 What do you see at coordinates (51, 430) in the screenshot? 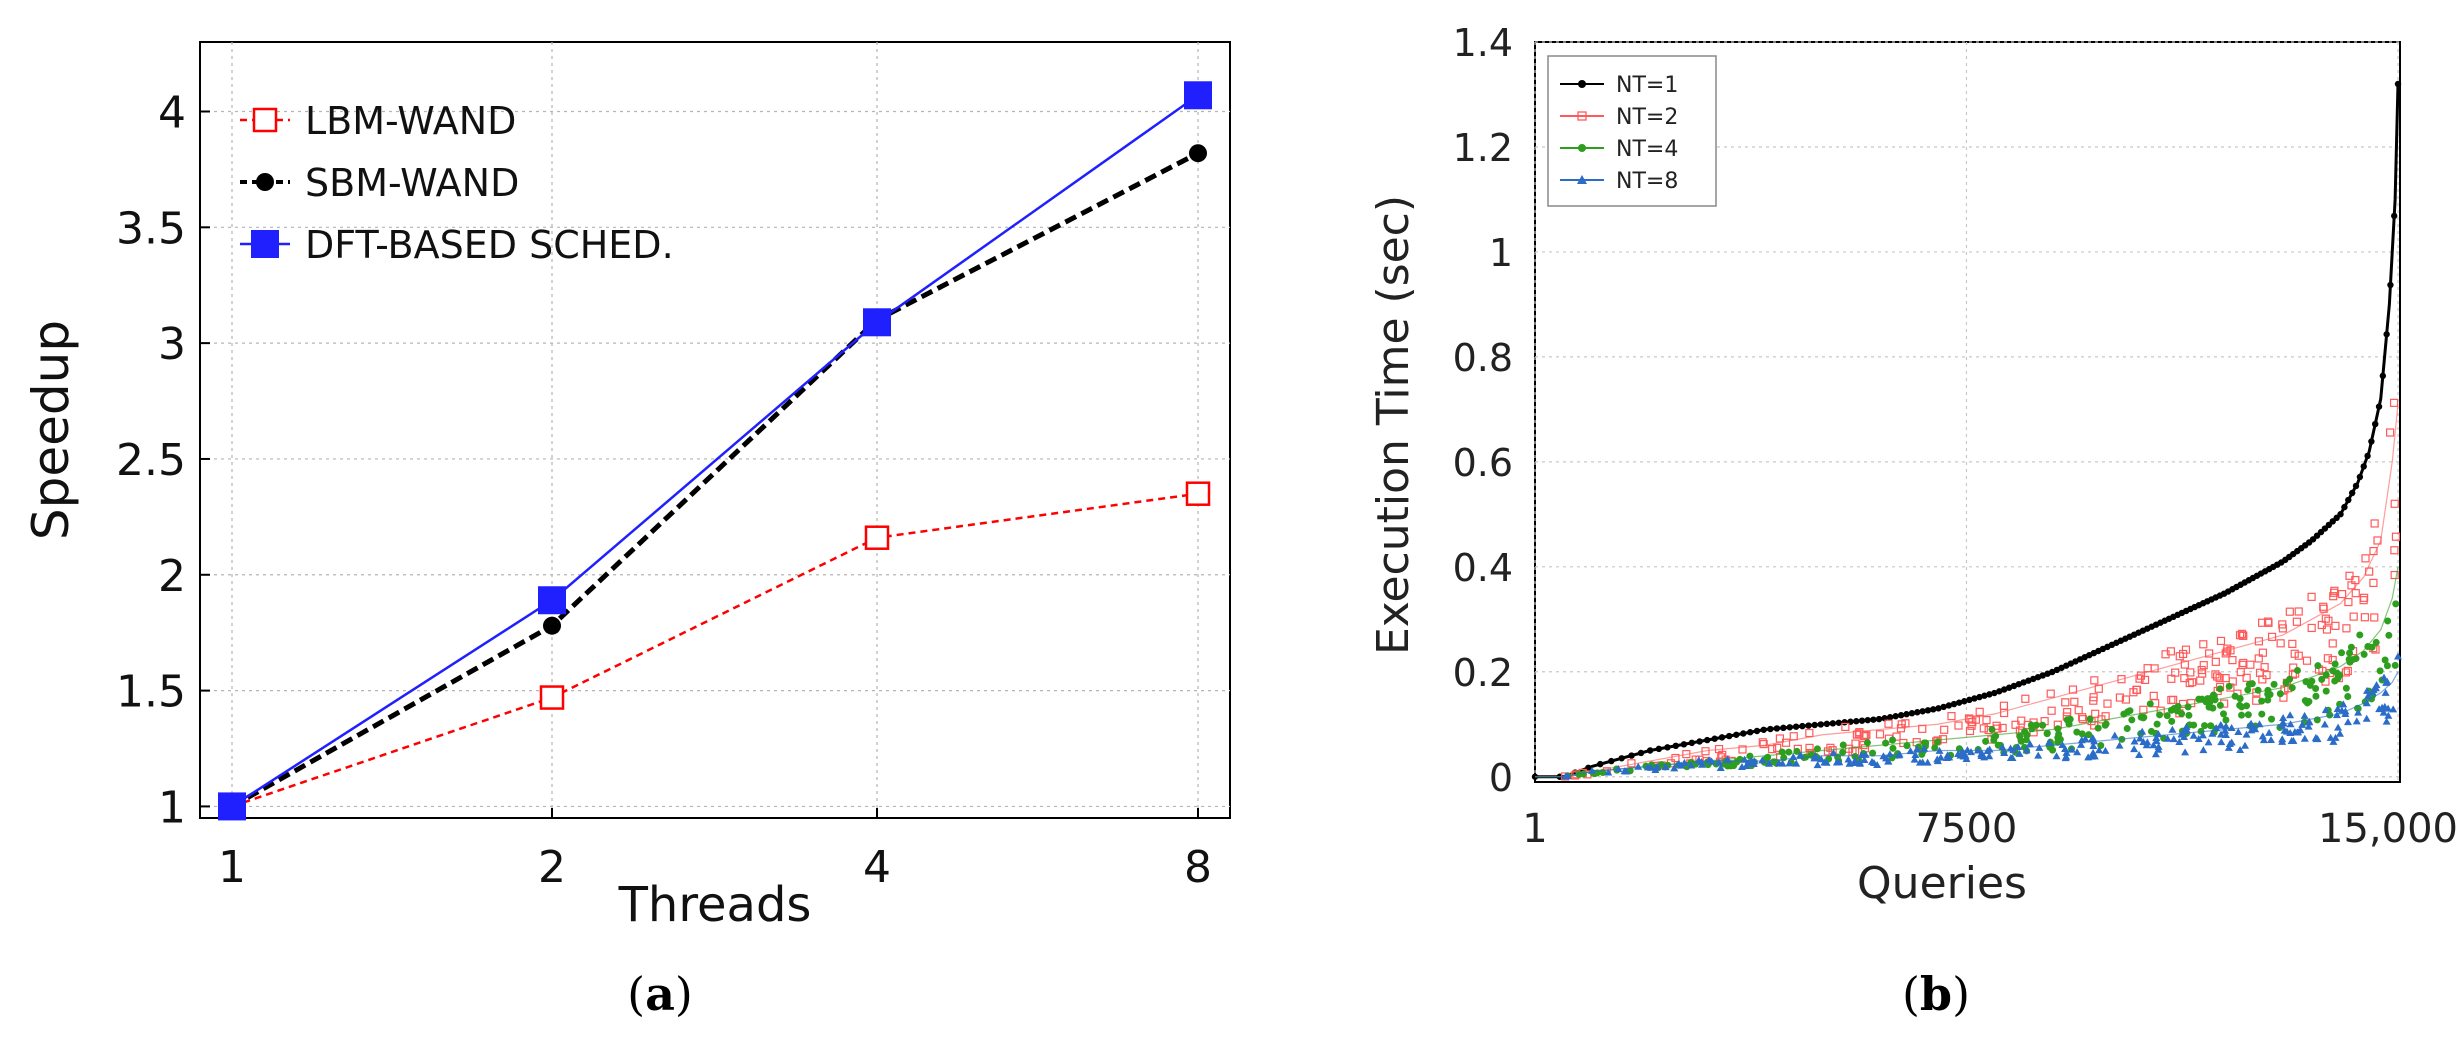
I see `y-axis-label: Speedup` at bounding box center [51, 430].